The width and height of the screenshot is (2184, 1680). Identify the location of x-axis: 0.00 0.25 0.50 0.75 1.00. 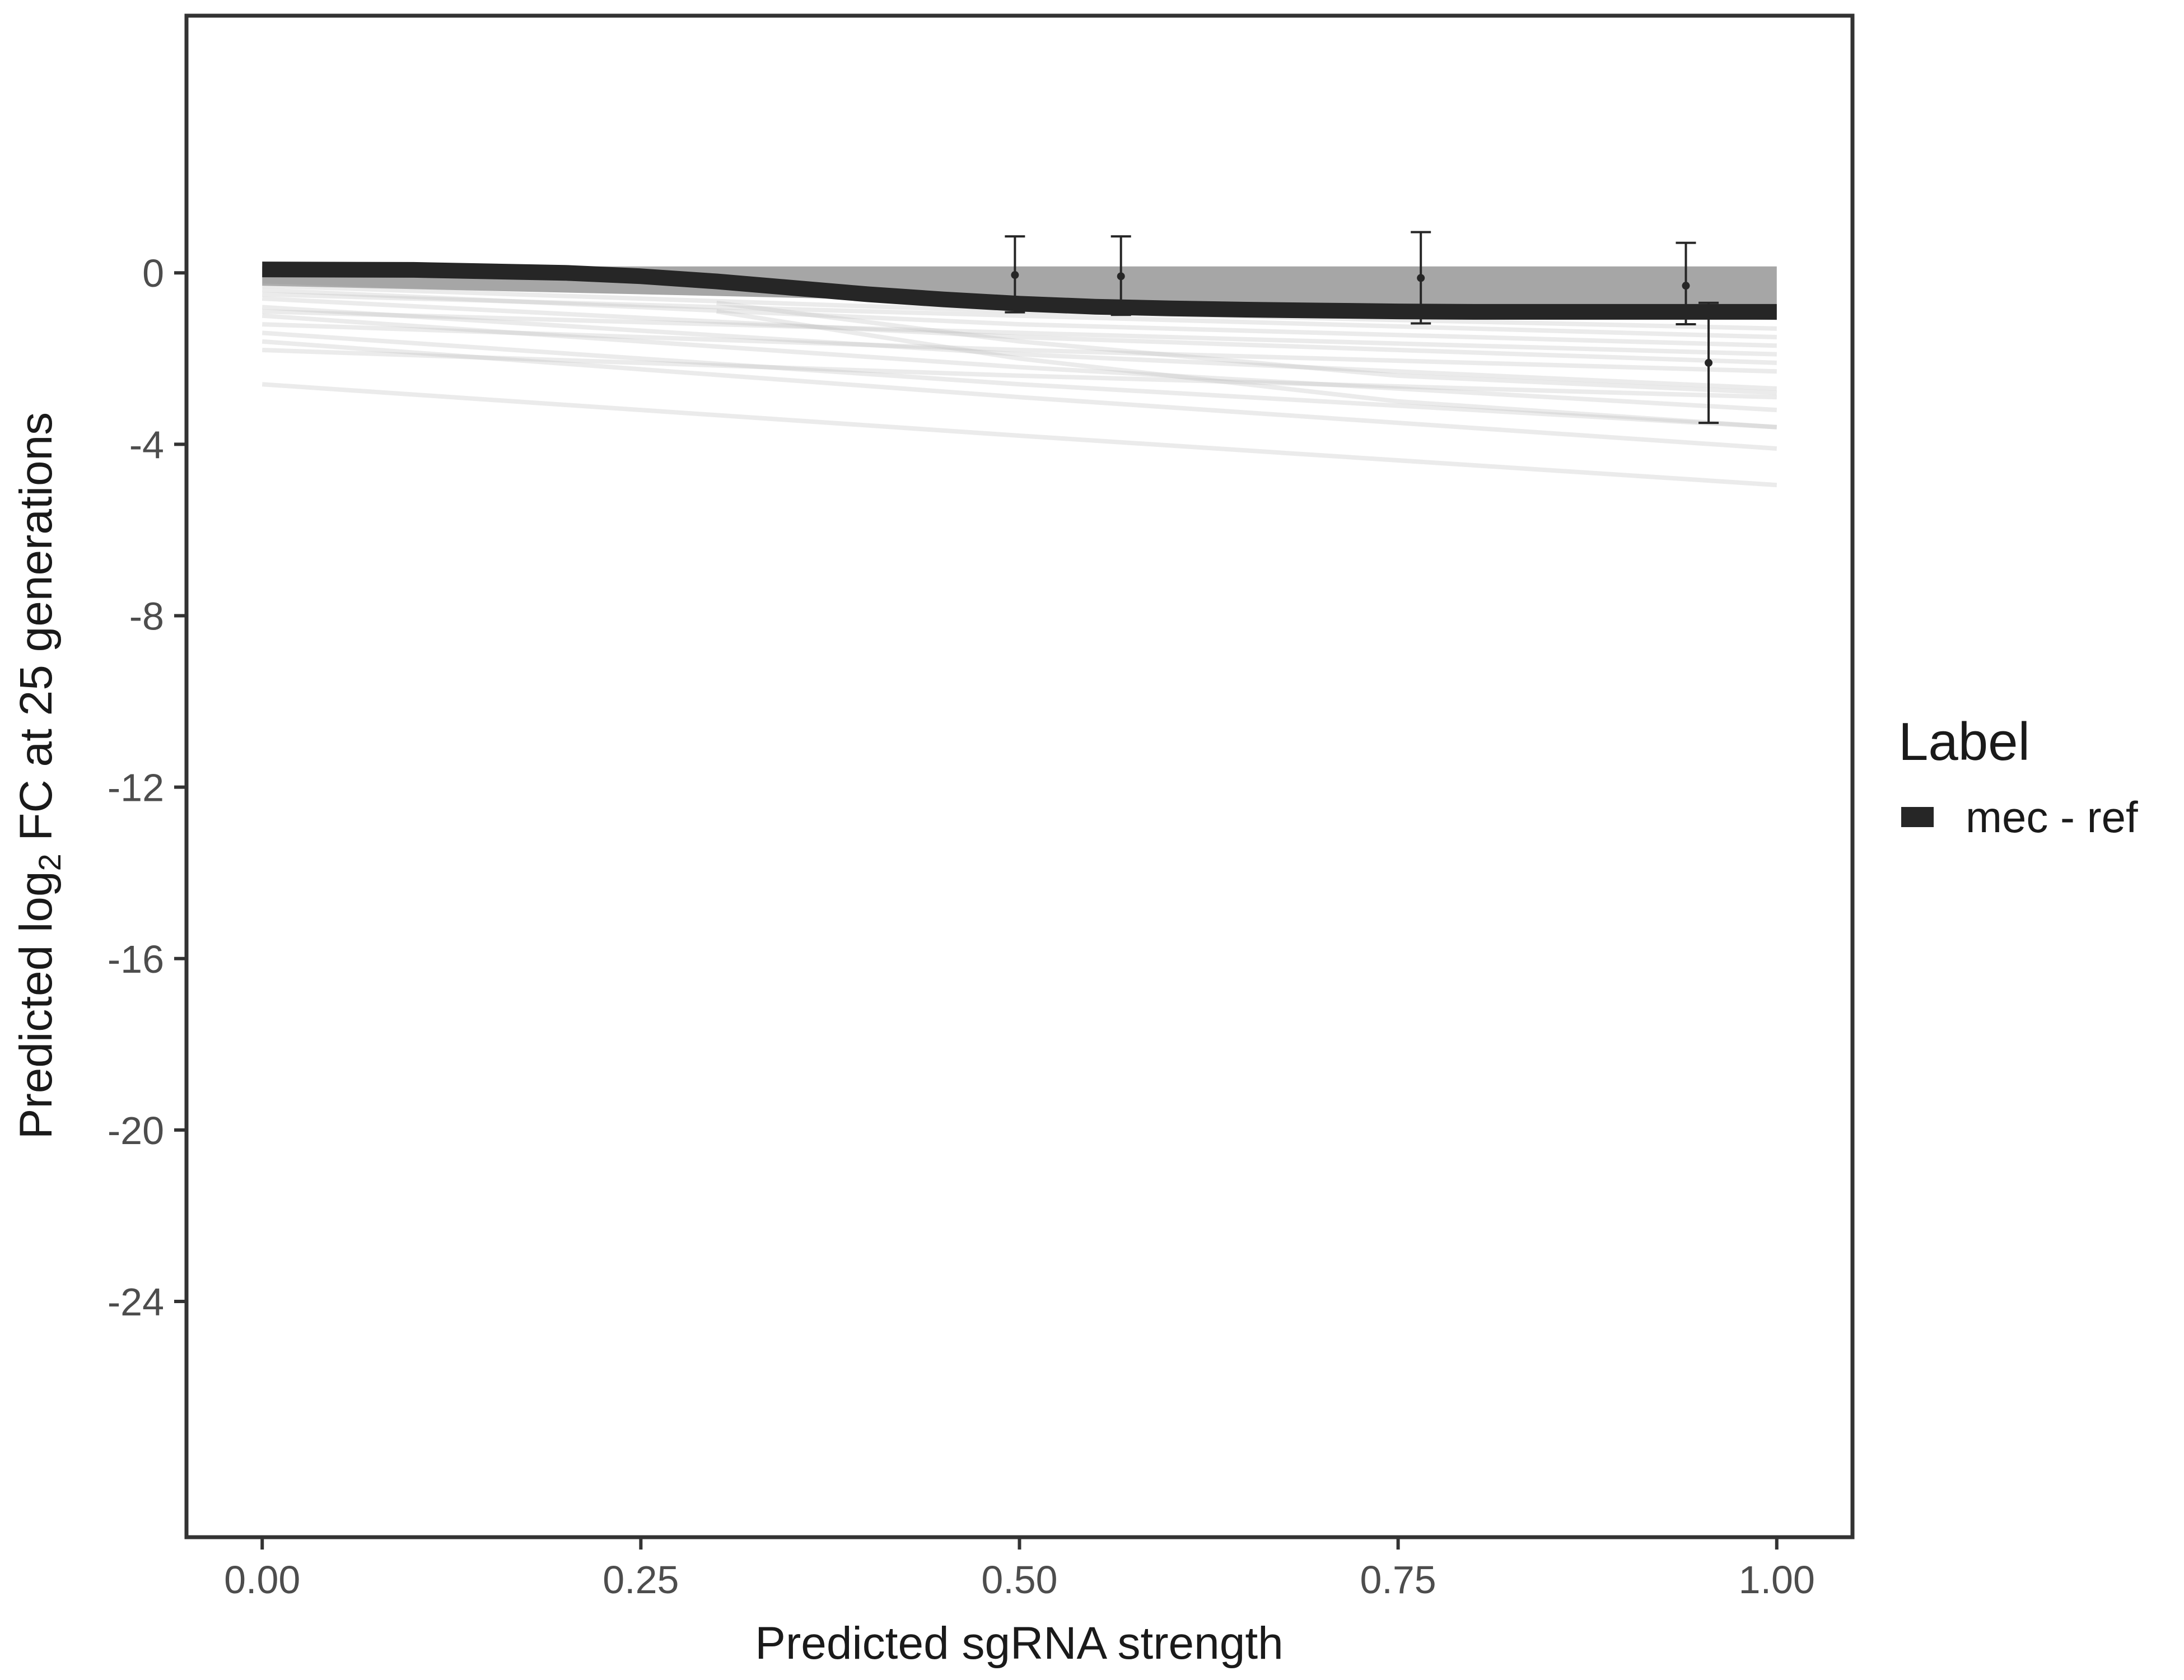
(1020, 1571).